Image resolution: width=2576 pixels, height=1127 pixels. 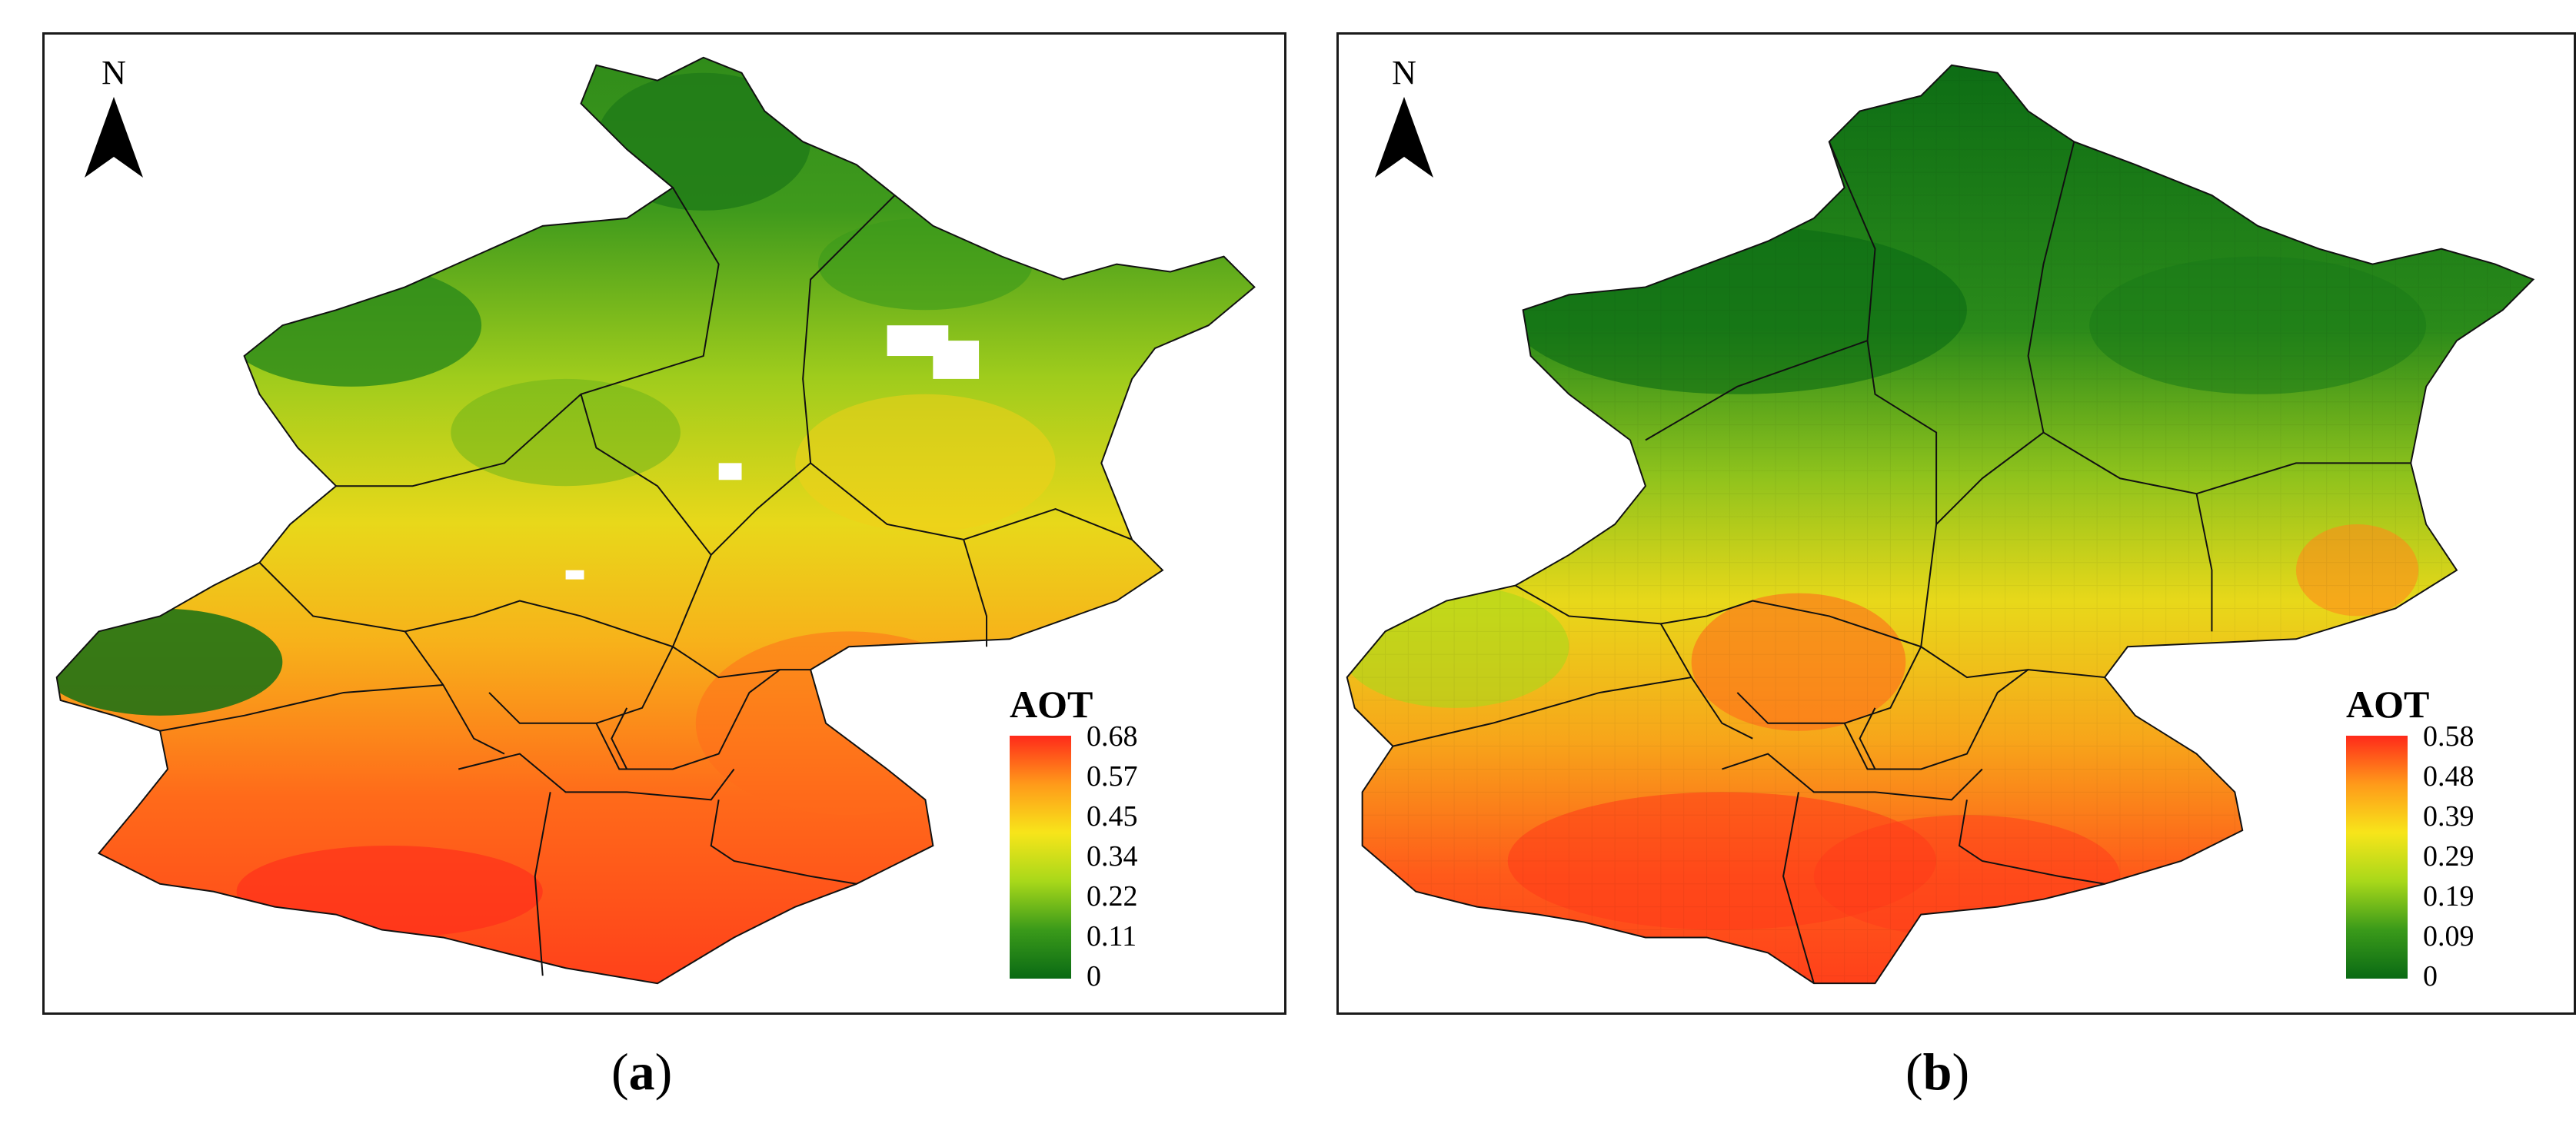 What do you see at coordinates (1404, 72) in the screenshot?
I see `north-label-b: N` at bounding box center [1404, 72].